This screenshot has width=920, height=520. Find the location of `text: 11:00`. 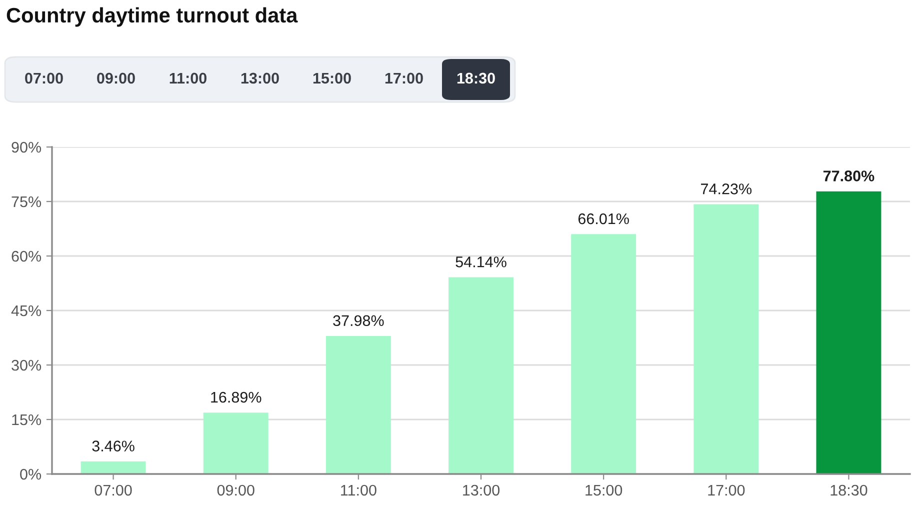

text: 11:00 is located at coordinates (188, 78).